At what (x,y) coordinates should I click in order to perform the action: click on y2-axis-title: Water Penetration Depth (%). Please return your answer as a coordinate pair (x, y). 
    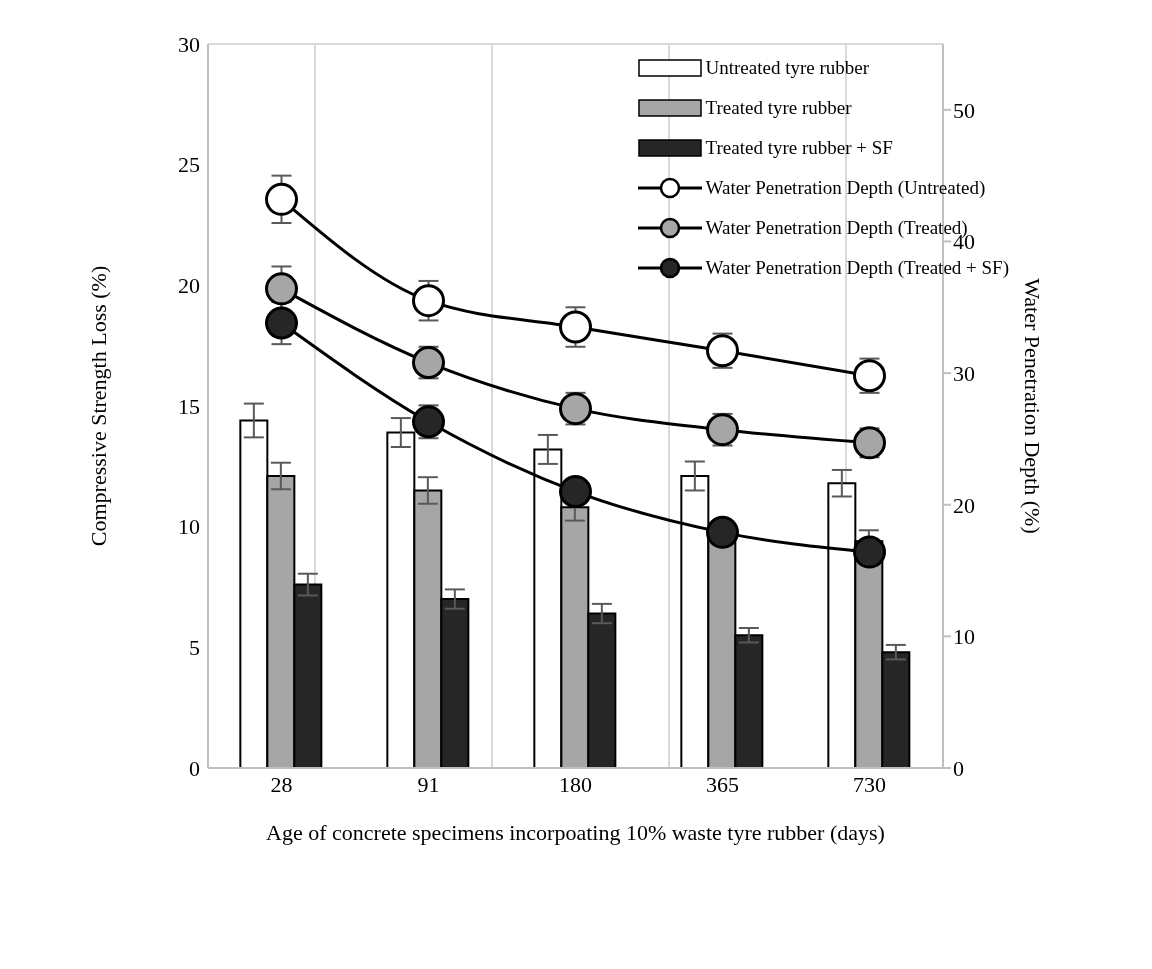
    Looking at the image, I should click on (1033, 406).